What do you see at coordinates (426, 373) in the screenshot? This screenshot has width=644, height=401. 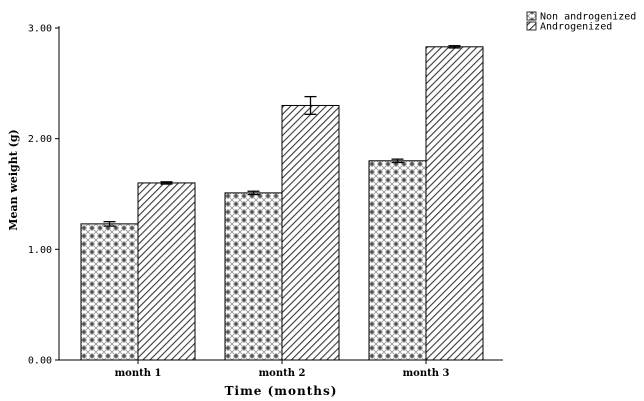 I see `x-tick-label: month 3` at bounding box center [426, 373].